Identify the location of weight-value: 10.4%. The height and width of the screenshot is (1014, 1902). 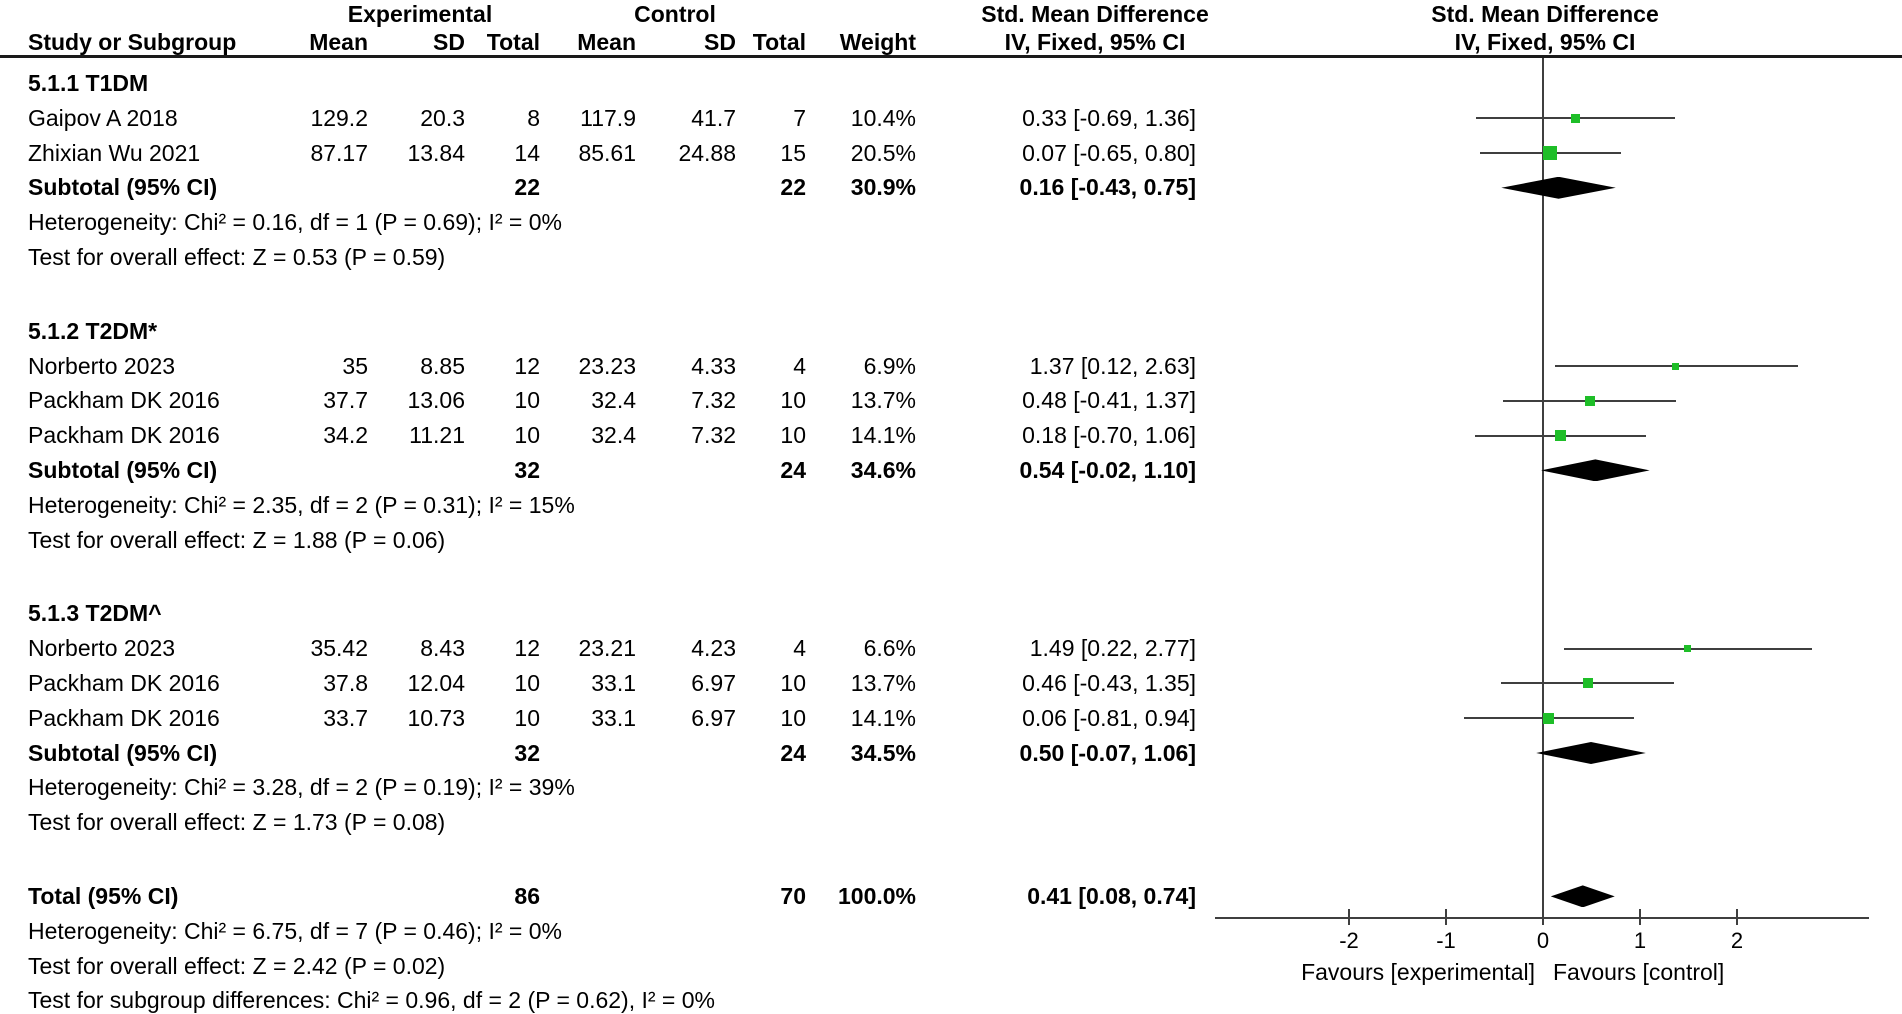
(883, 117).